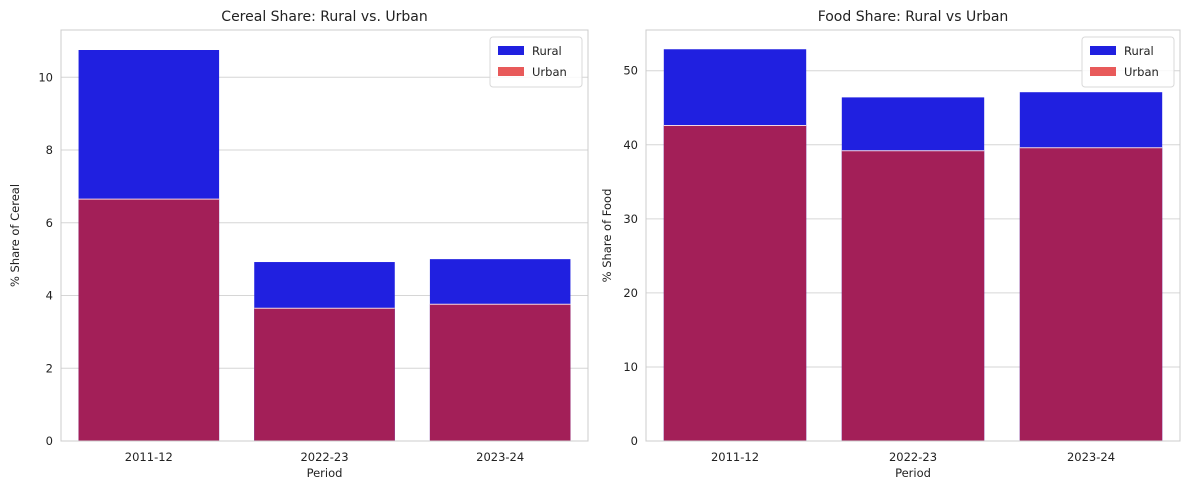 The width and height of the screenshot is (1189, 490). What do you see at coordinates (607, 236) in the screenshot?
I see `y-axis-label: % Share of Food` at bounding box center [607, 236].